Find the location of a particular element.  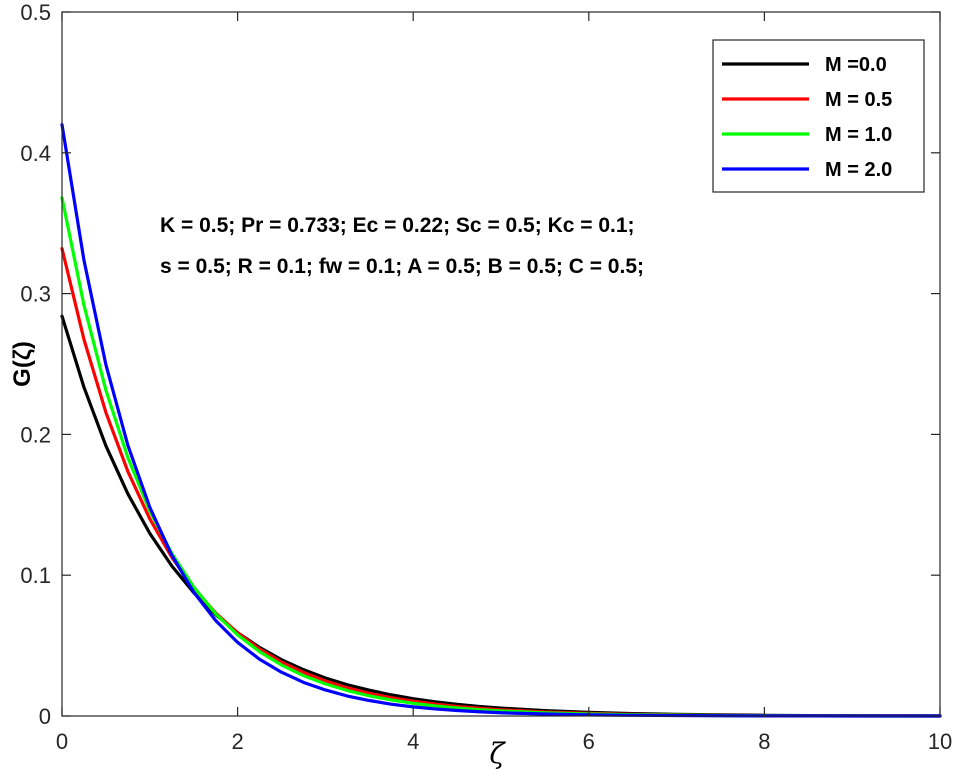

x-tick-label-5: 10 is located at coordinates (940, 741).